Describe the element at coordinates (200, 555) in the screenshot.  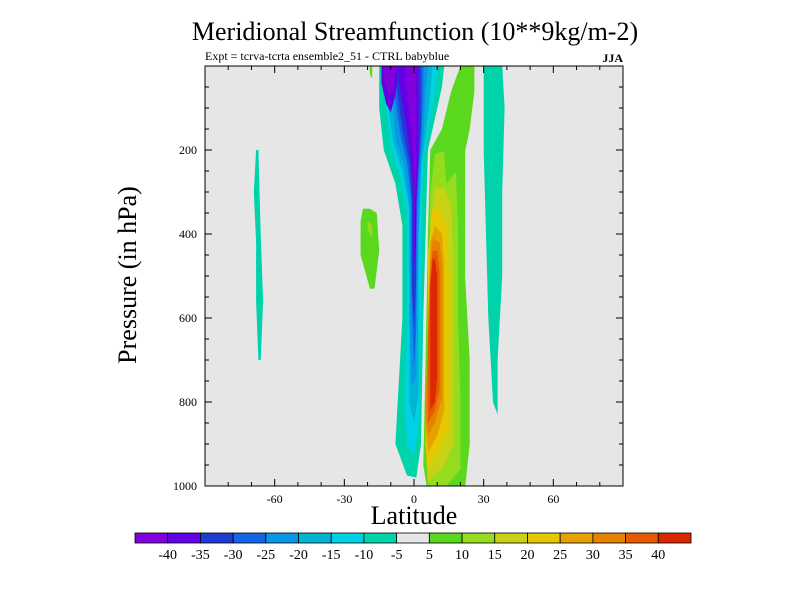
I see `colorbar-label: -35` at that location.